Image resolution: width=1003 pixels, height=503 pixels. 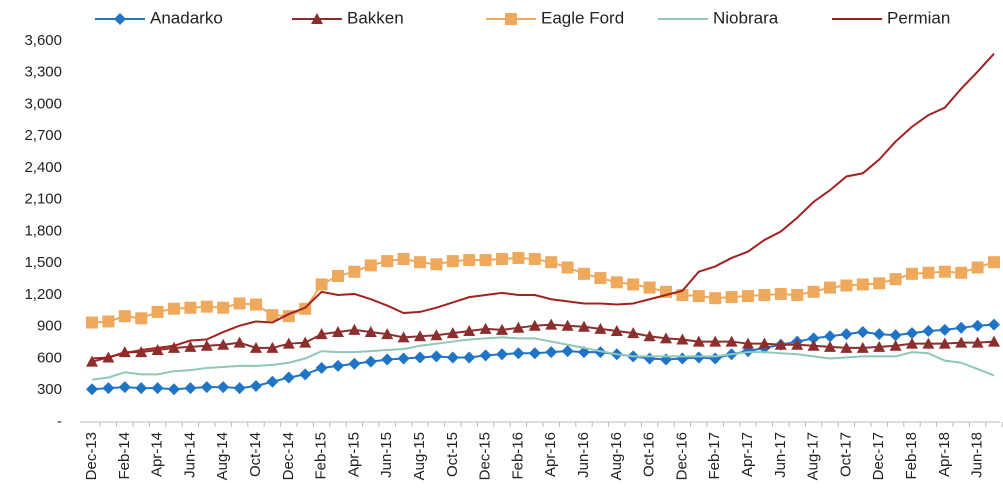 I want to click on x-tick-label: Oct-15, so click(x=452, y=454).